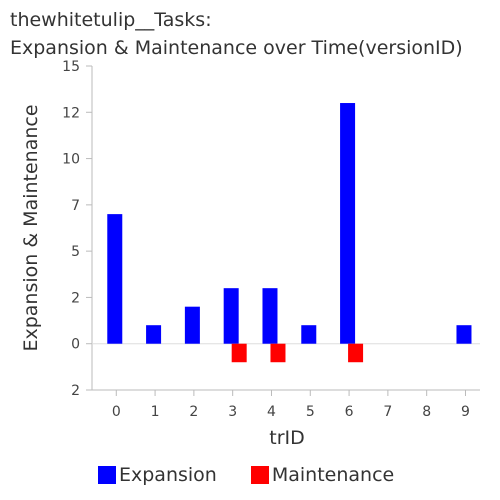 Image resolution: width=500 pixels, height=500 pixels. What do you see at coordinates (349, 412) in the screenshot?
I see `x-tick-label: 6` at bounding box center [349, 412].